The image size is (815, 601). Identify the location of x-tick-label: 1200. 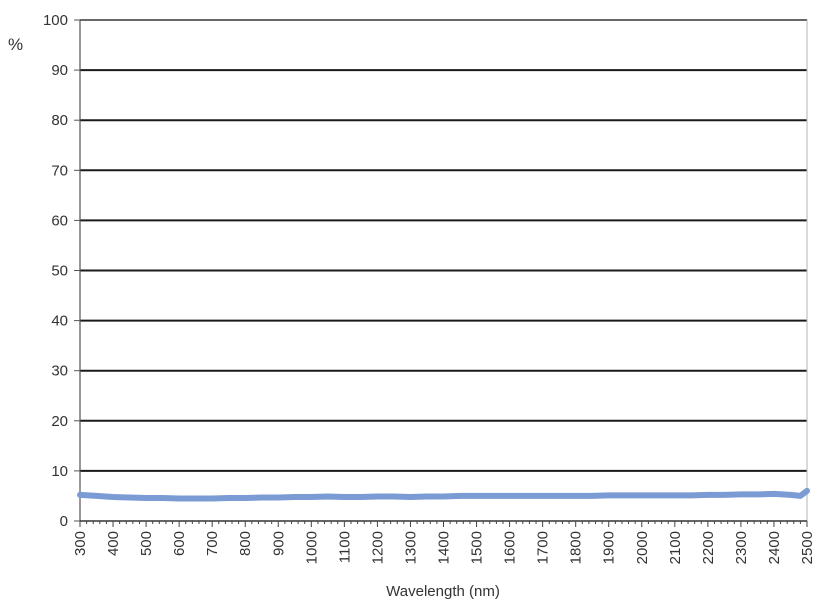
(377, 547).